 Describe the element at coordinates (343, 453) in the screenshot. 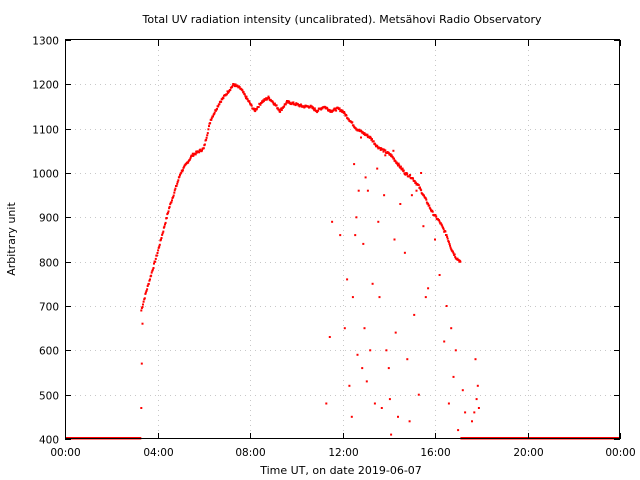

I see `x-tick-label: 12:00` at that location.